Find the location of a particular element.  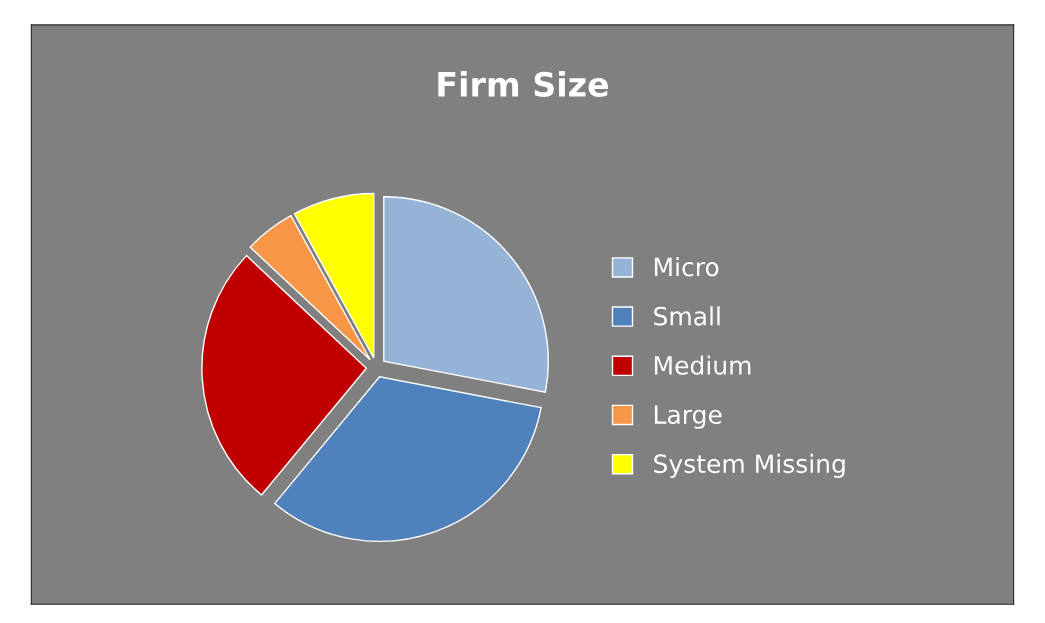

legend-label: System Missing is located at coordinates (749, 466).